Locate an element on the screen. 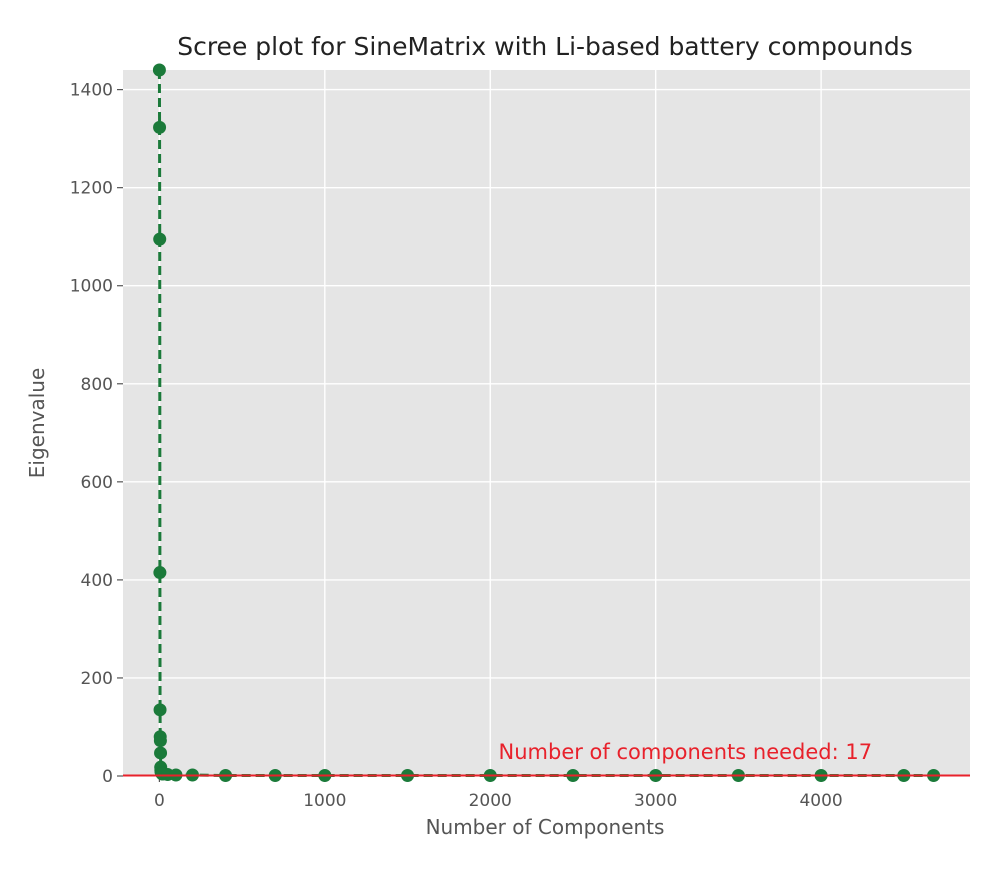  x-axis-label: Number of Components is located at coordinates (545, 827).